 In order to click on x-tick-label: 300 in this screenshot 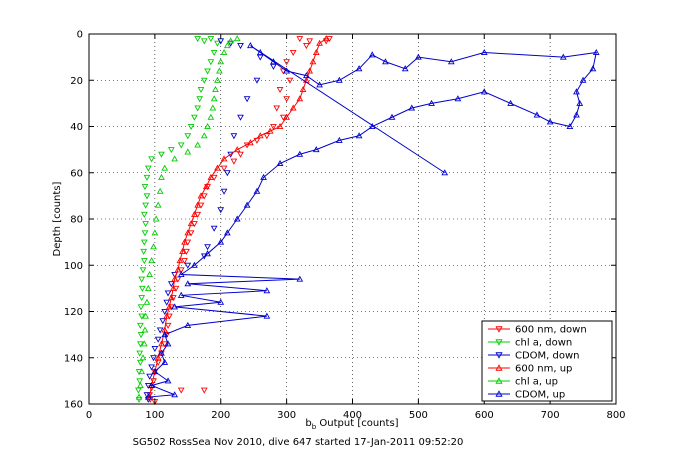, I will do `click(286, 415)`.